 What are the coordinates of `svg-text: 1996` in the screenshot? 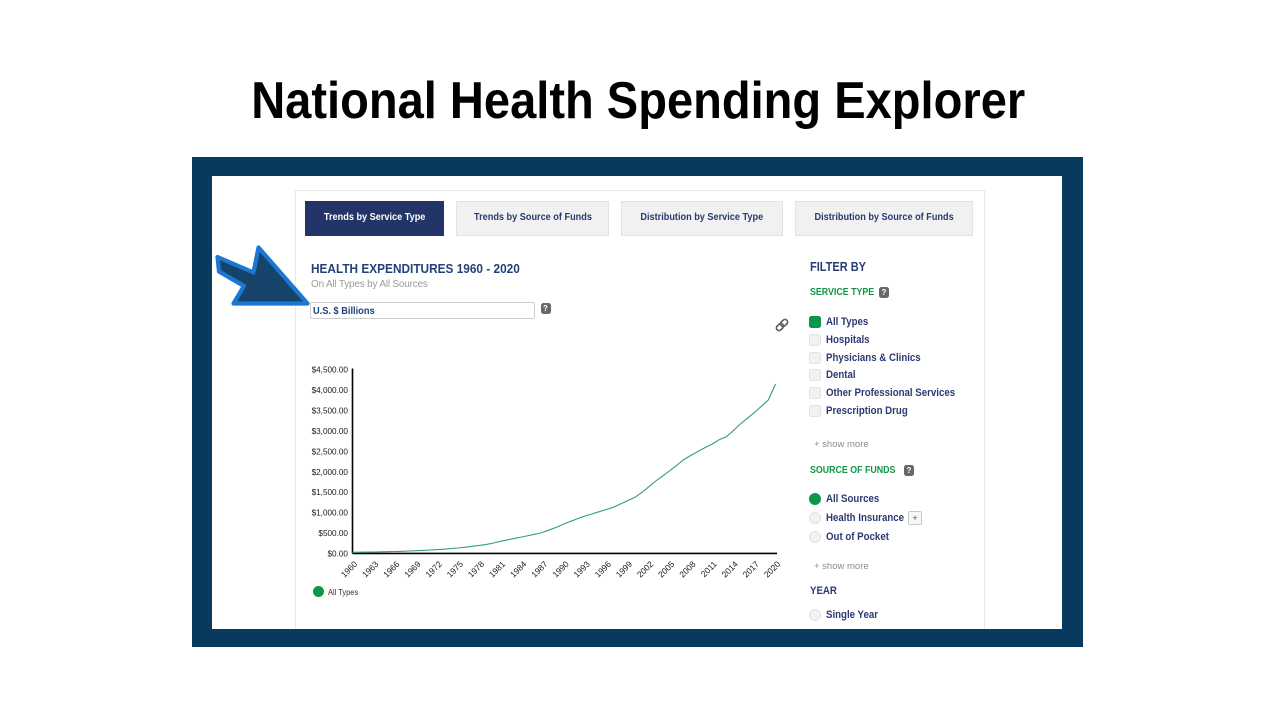 It's located at (603, 569).